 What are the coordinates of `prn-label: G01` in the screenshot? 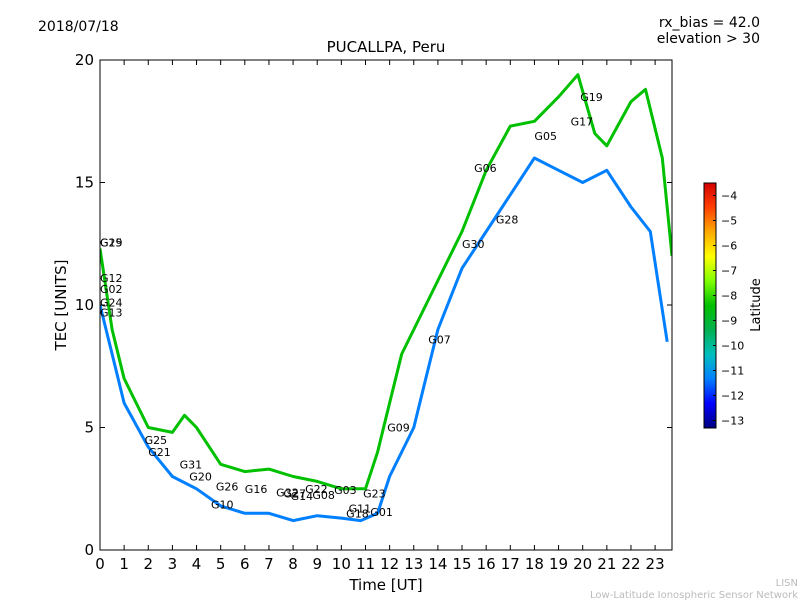 It's located at (381, 512).